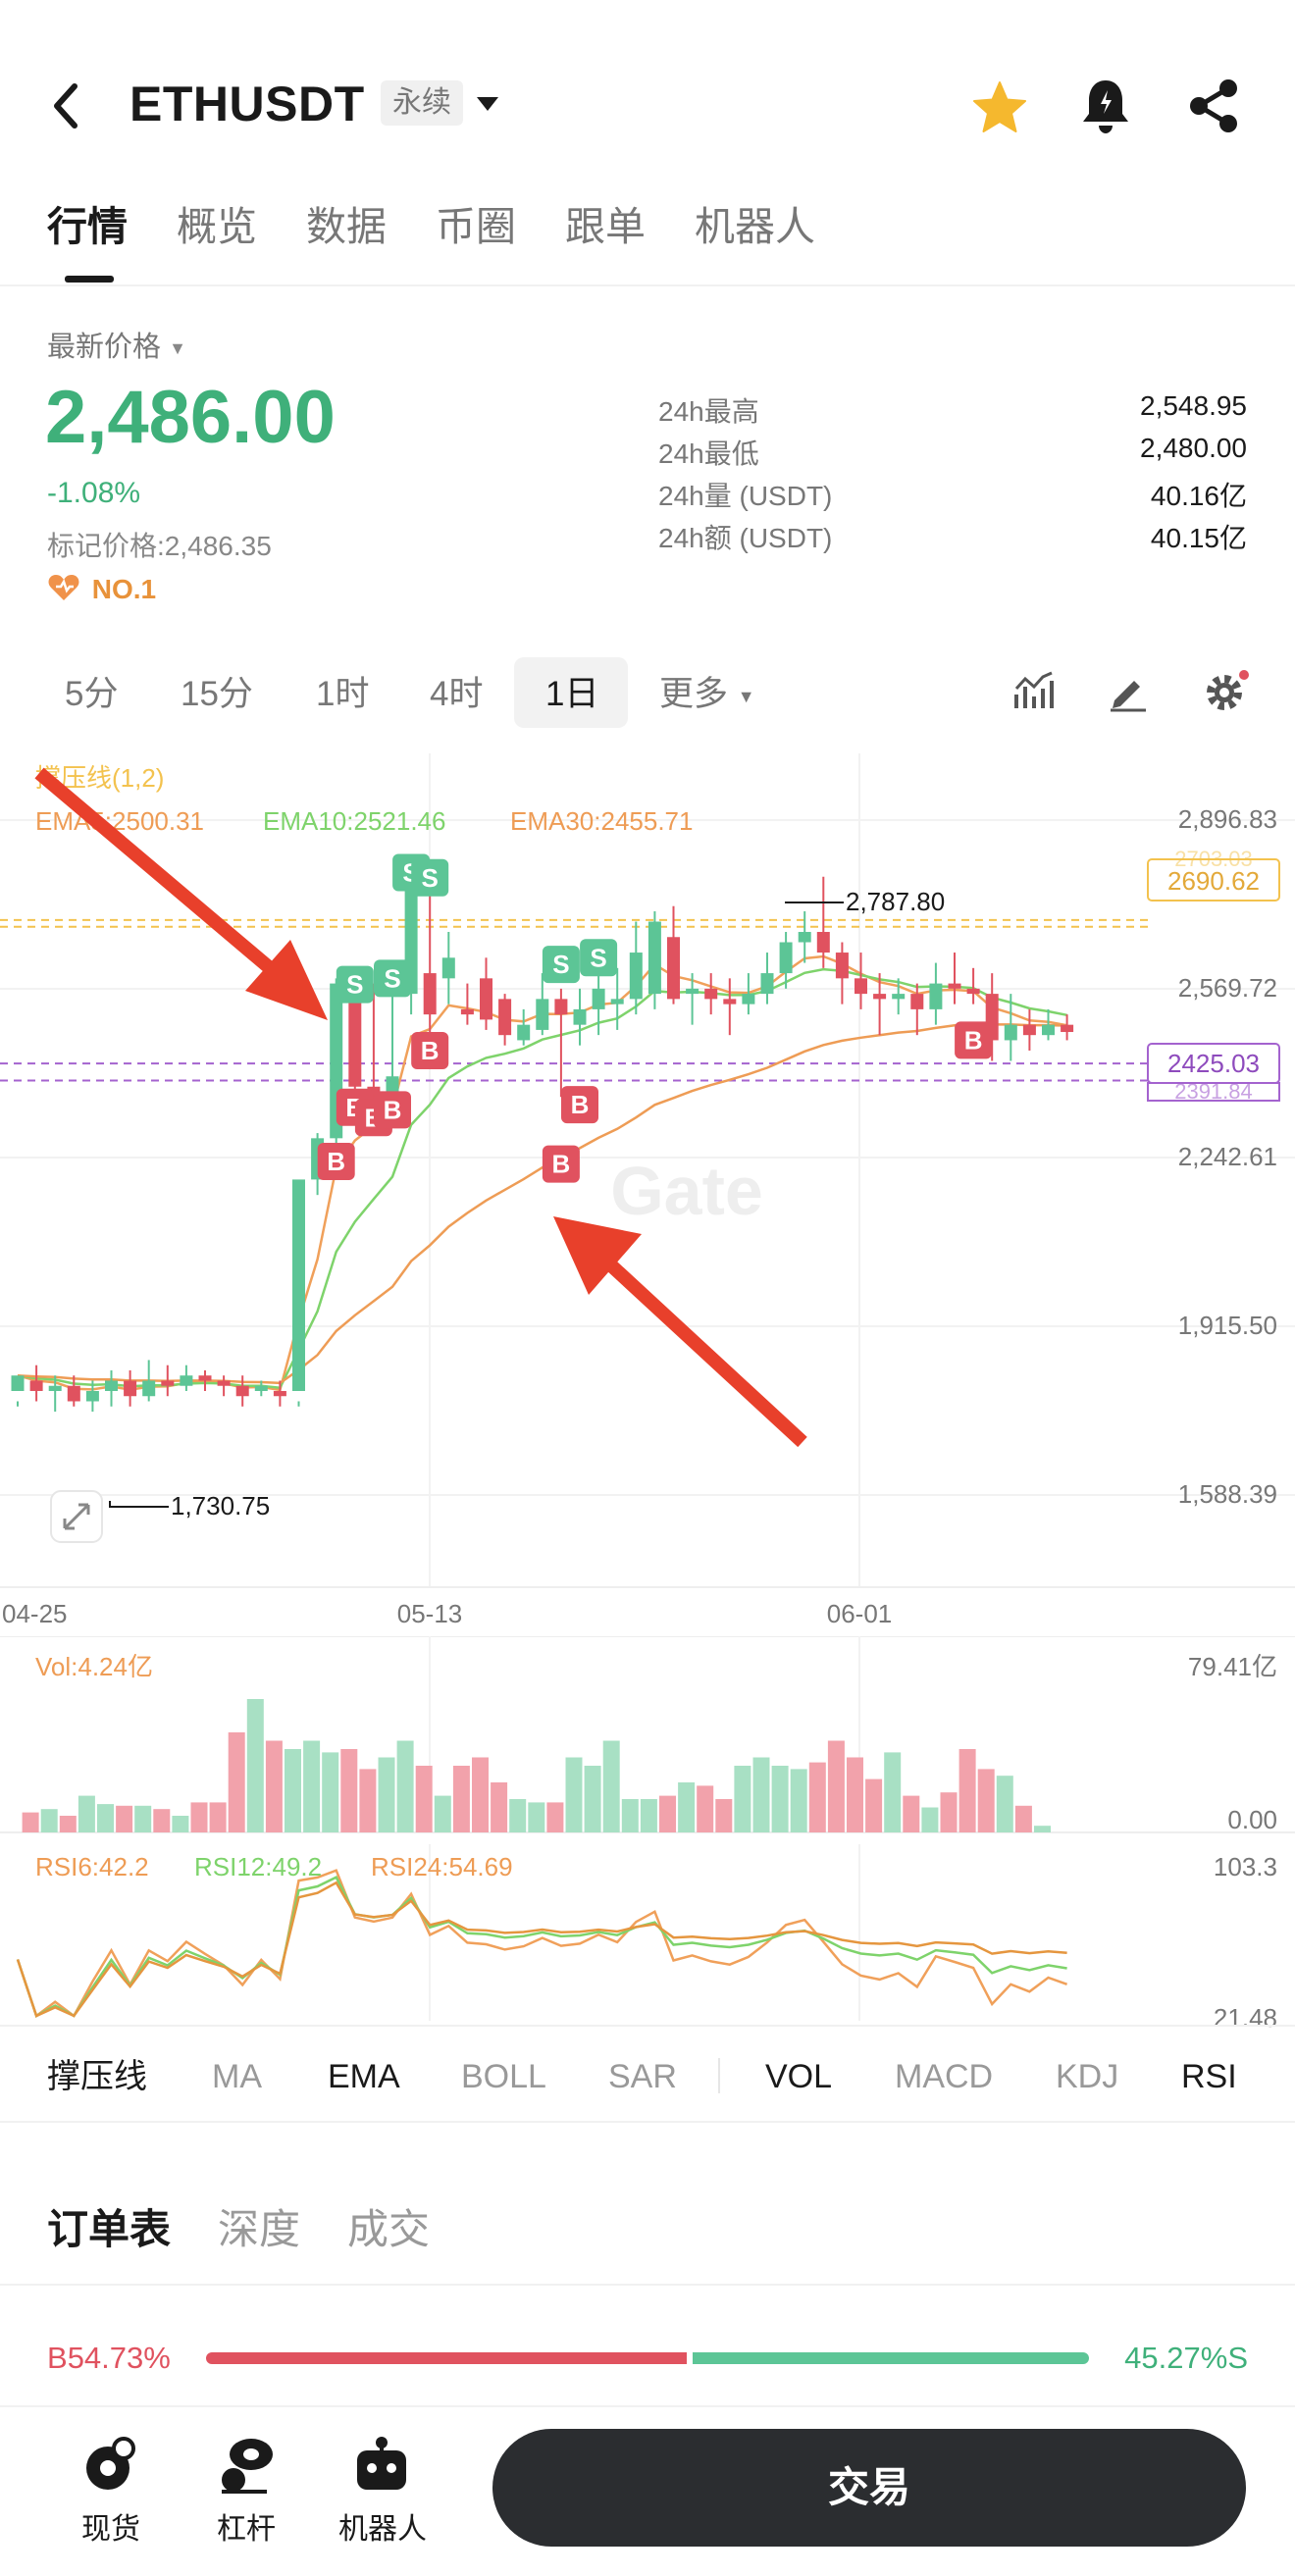 The height and width of the screenshot is (2576, 1295). What do you see at coordinates (1213, 108) in the screenshot?
I see `share-icon` at bounding box center [1213, 108].